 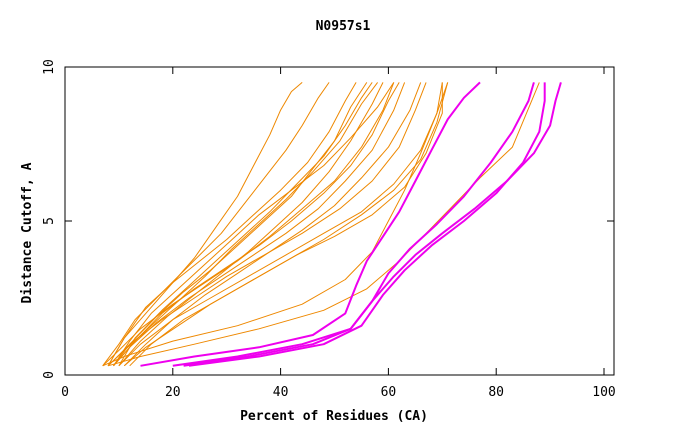 What do you see at coordinates (281, 392) in the screenshot?
I see `x-tick-label: 40` at bounding box center [281, 392].